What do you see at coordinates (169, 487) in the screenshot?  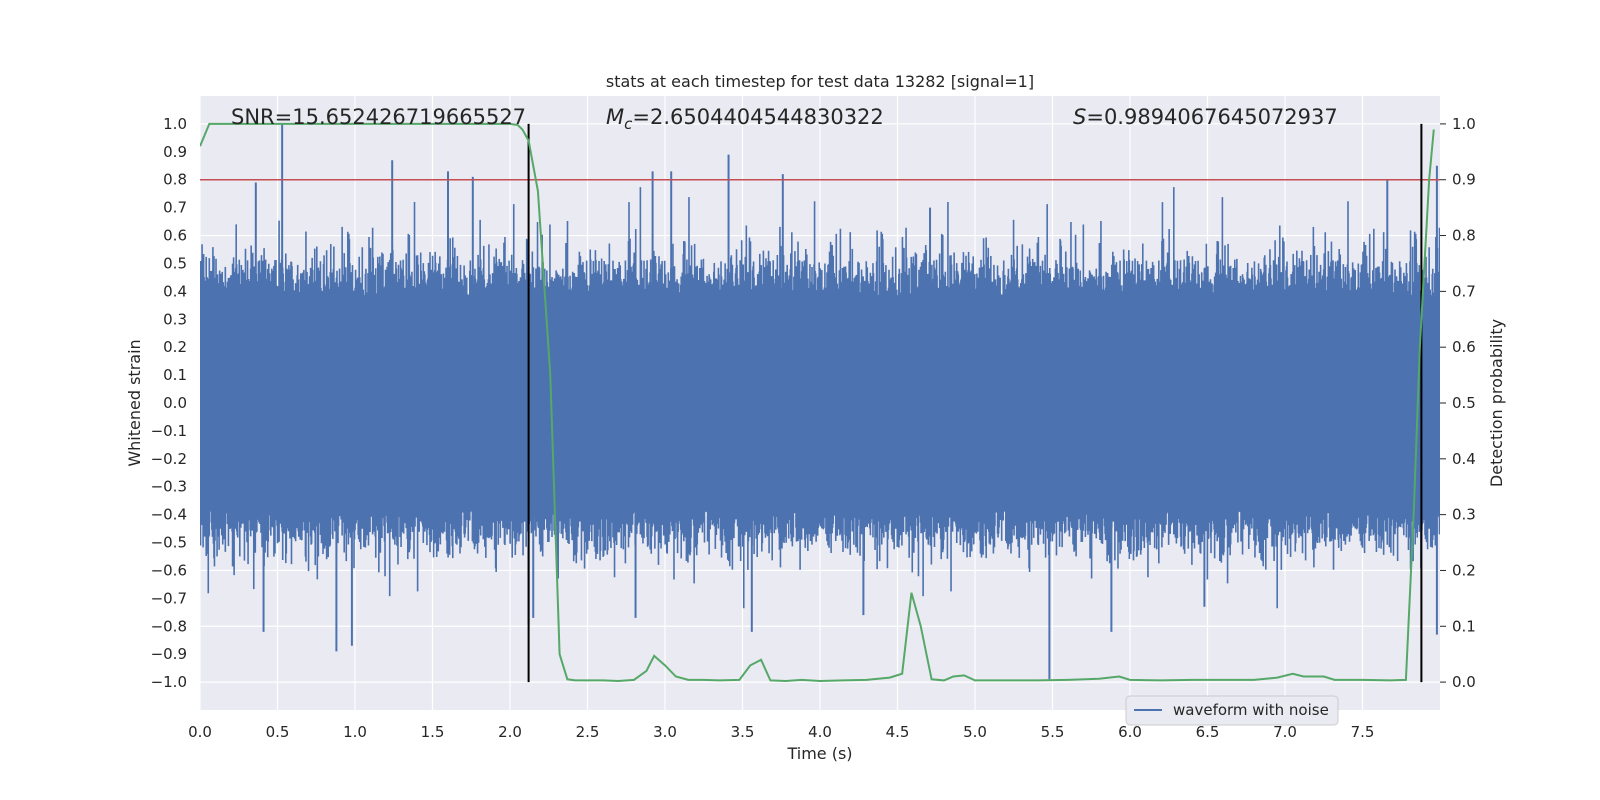 I see `y-tick-label: −0.3` at bounding box center [169, 487].